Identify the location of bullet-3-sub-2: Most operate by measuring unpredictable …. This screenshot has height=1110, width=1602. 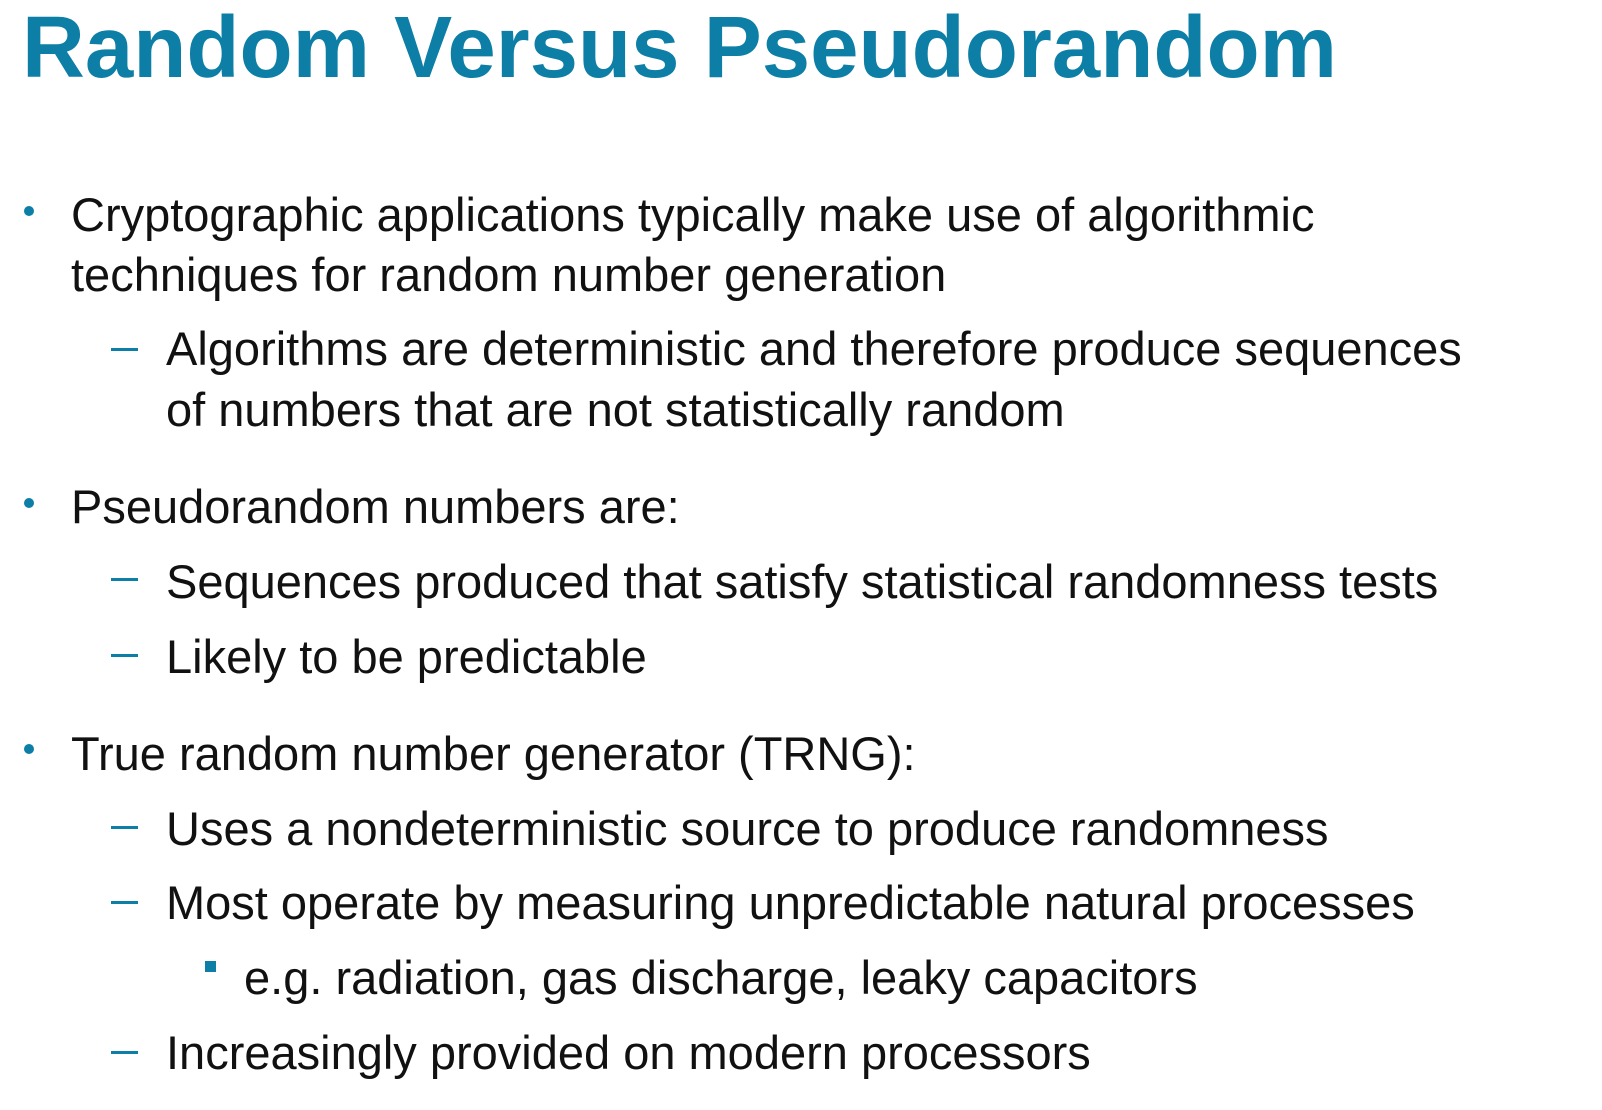
(790, 902).